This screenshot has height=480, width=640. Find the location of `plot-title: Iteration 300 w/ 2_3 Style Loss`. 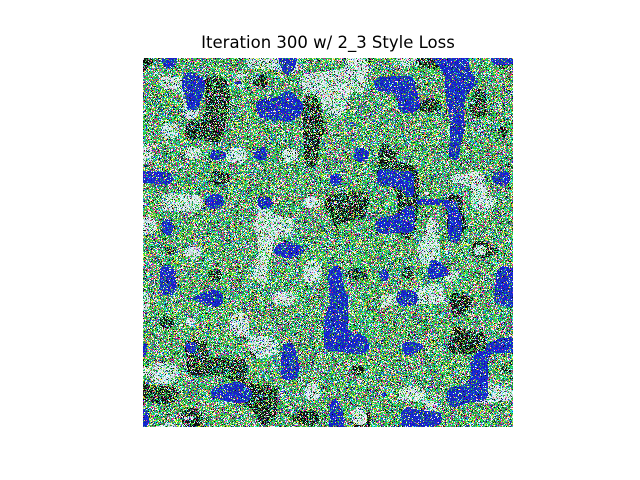

plot-title: Iteration 300 w/ 2_3 Style Loss is located at coordinates (328, 42).